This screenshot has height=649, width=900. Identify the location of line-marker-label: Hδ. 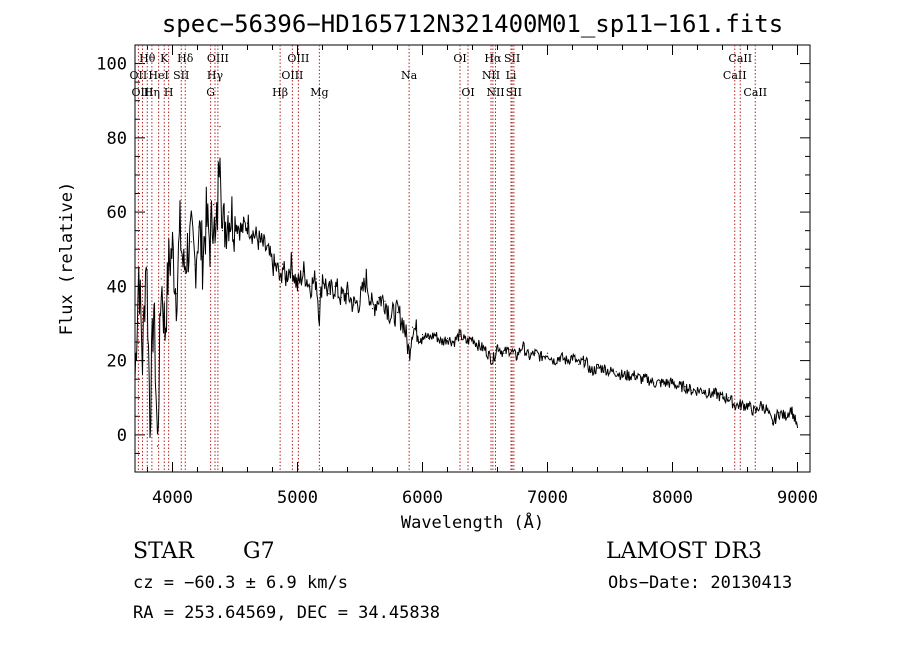
(185, 58).